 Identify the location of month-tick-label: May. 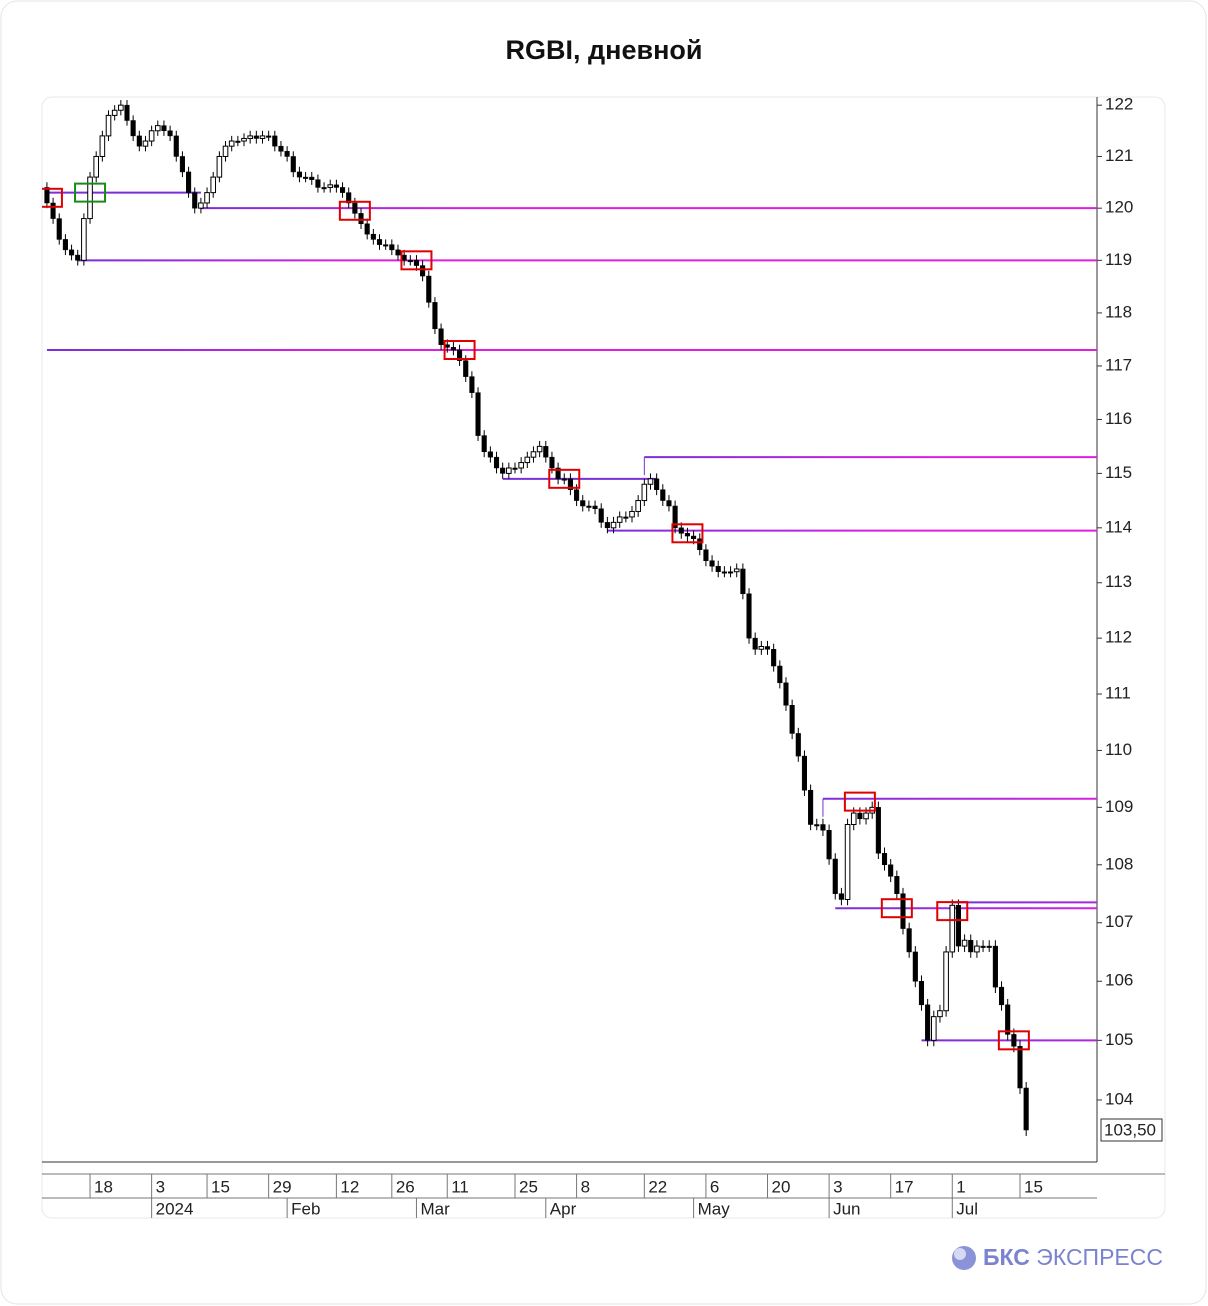
(714, 1208).